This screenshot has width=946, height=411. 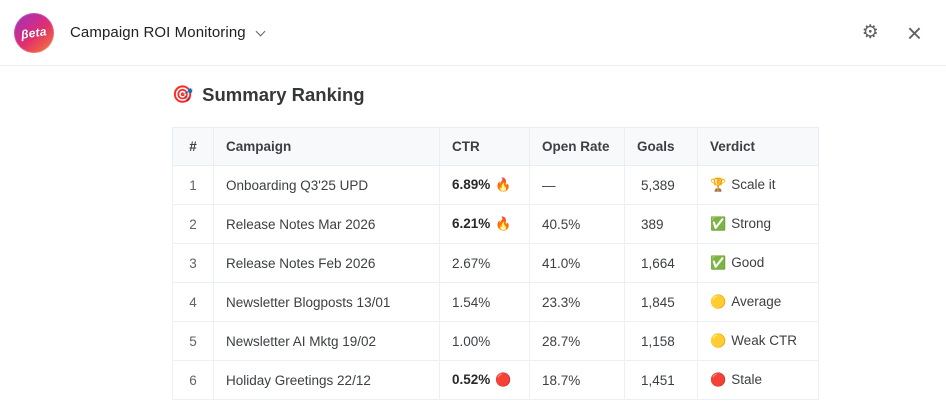 I want to click on open-rate-cell: —, so click(x=577, y=185).